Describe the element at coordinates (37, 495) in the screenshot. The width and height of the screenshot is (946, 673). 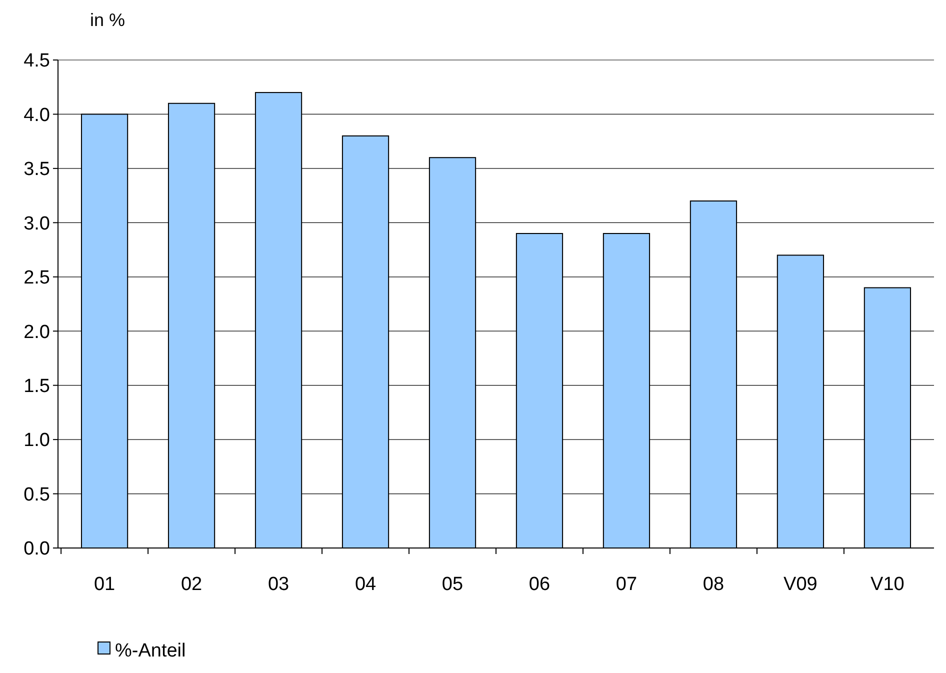
I see `y-tick-label: 0.5` at that location.